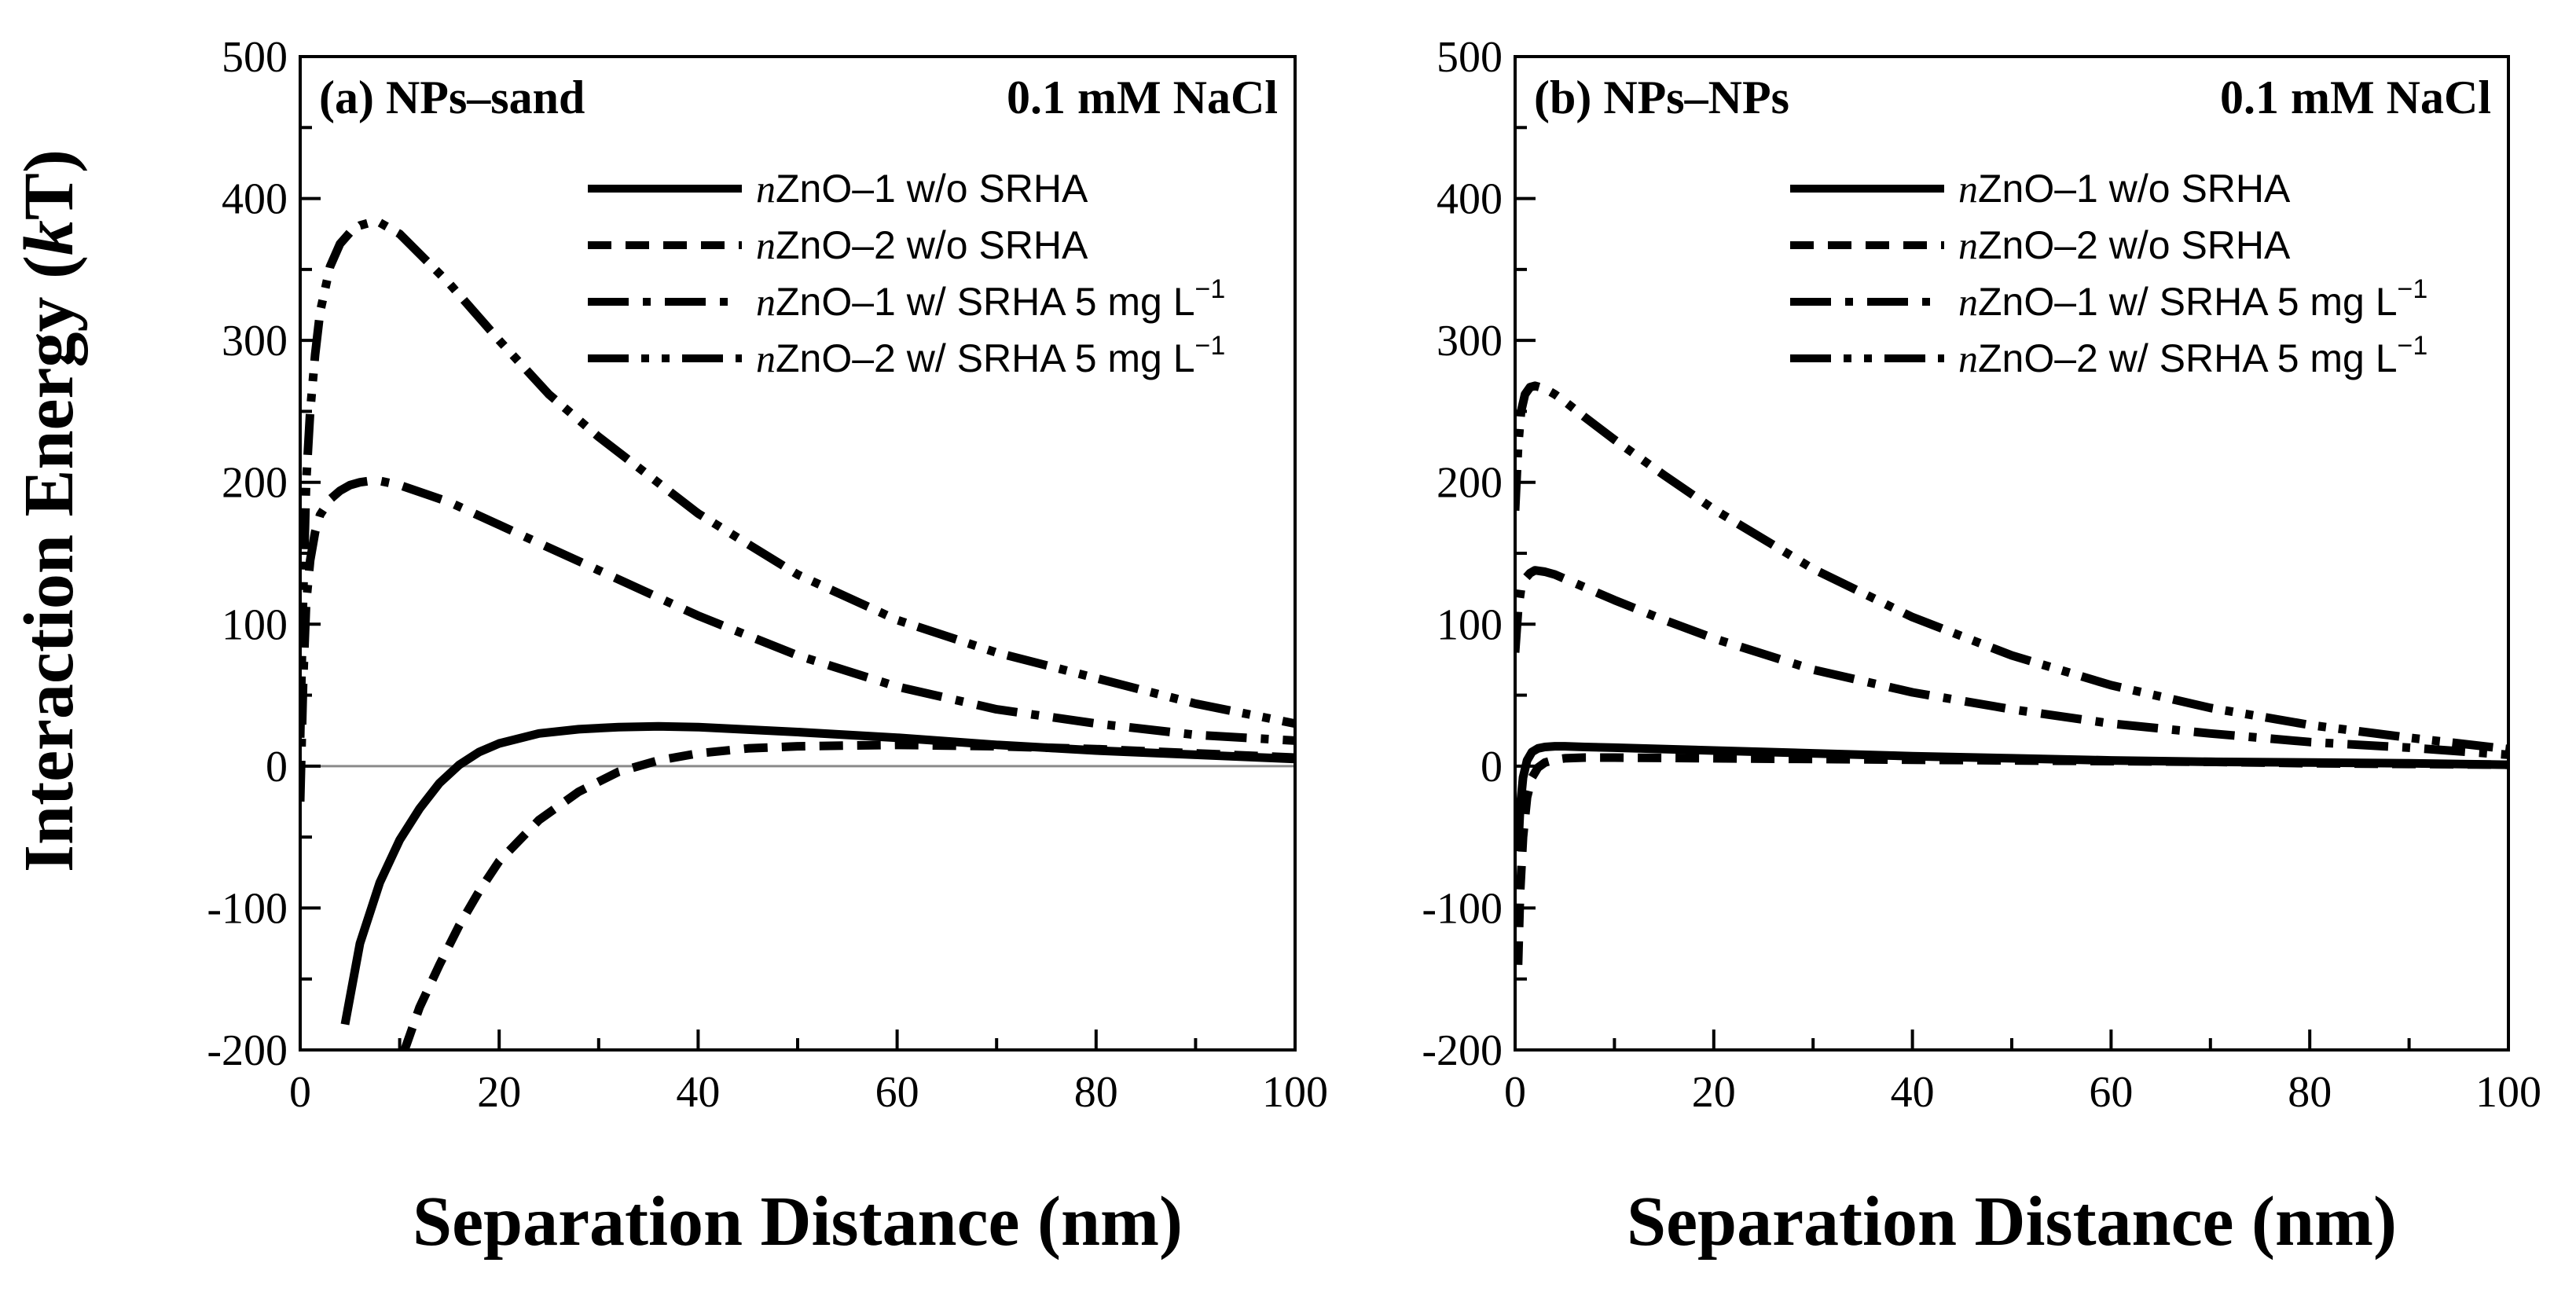 Image resolution: width=2576 pixels, height=1303 pixels. What do you see at coordinates (49, 563) in the screenshot?
I see `y-axis-title-main: Interaction Energy (` at bounding box center [49, 563].